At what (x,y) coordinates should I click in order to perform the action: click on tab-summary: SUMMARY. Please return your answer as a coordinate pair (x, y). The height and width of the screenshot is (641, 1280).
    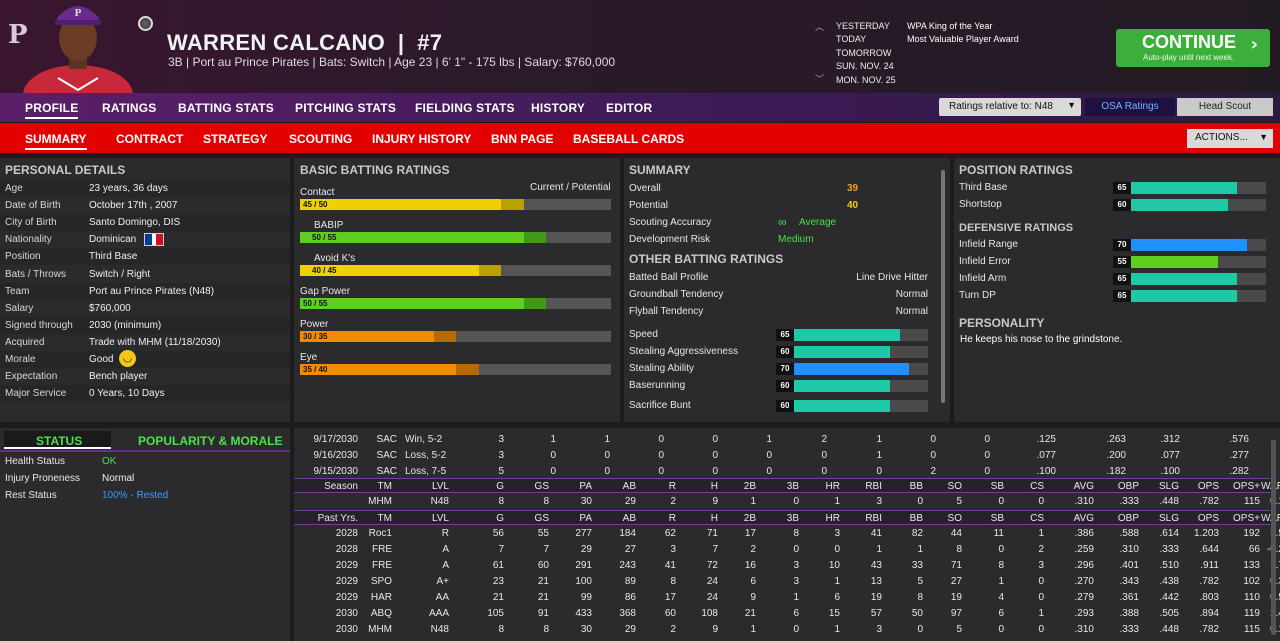
    Looking at the image, I should click on (56, 141).